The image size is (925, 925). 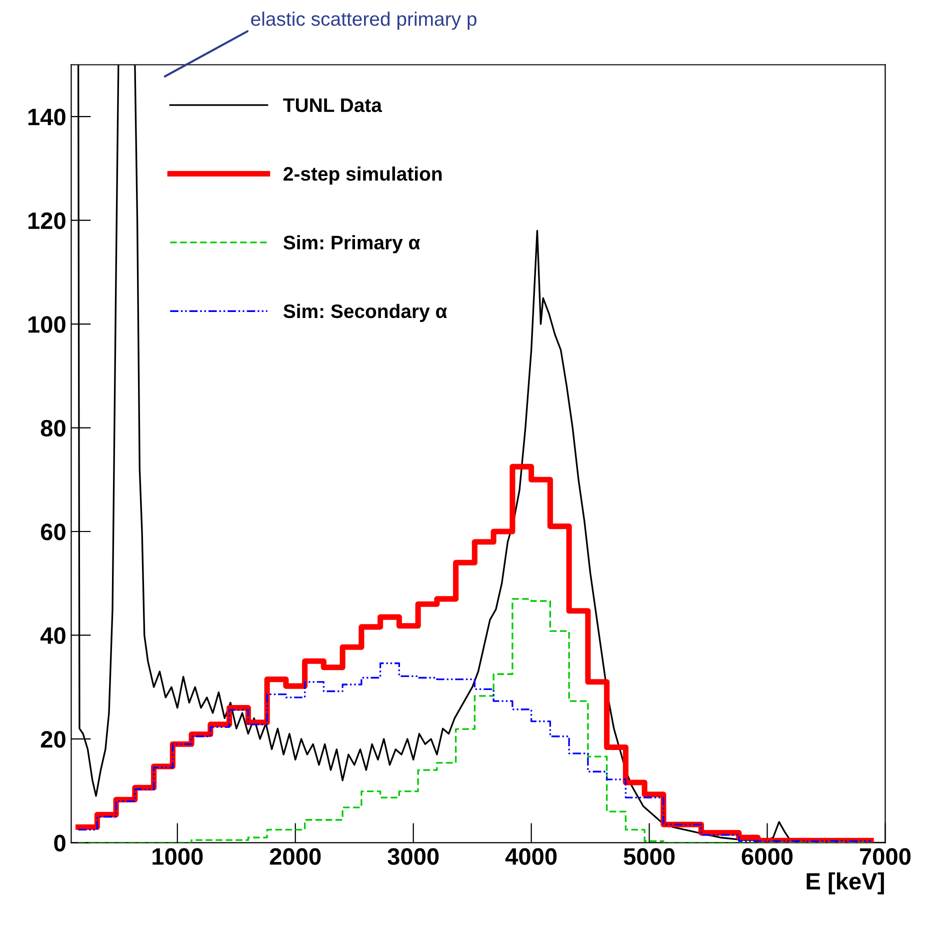 I want to click on x-tick-label: 5000, so click(x=649, y=856).